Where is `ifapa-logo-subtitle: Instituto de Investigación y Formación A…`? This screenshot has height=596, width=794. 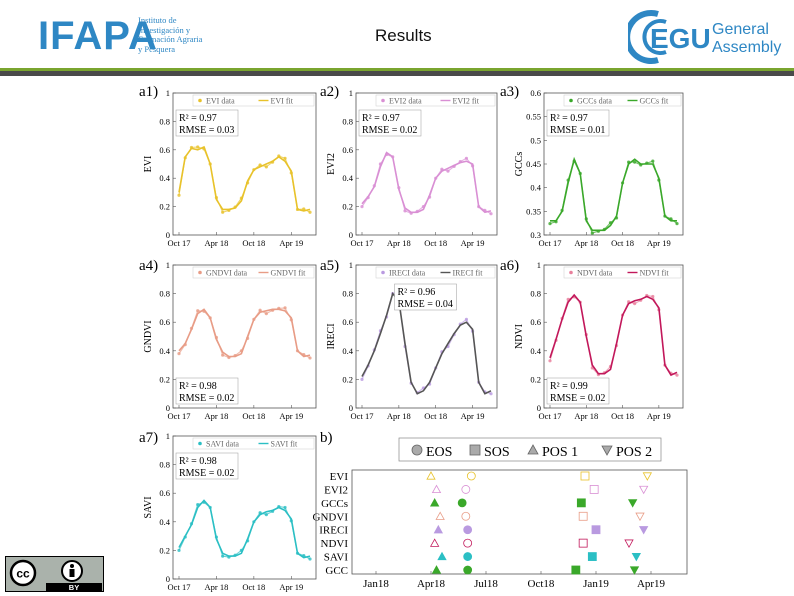 ifapa-logo-subtitle: Instituto de Investigación y Formación A… is located at coordinates (170, 34).